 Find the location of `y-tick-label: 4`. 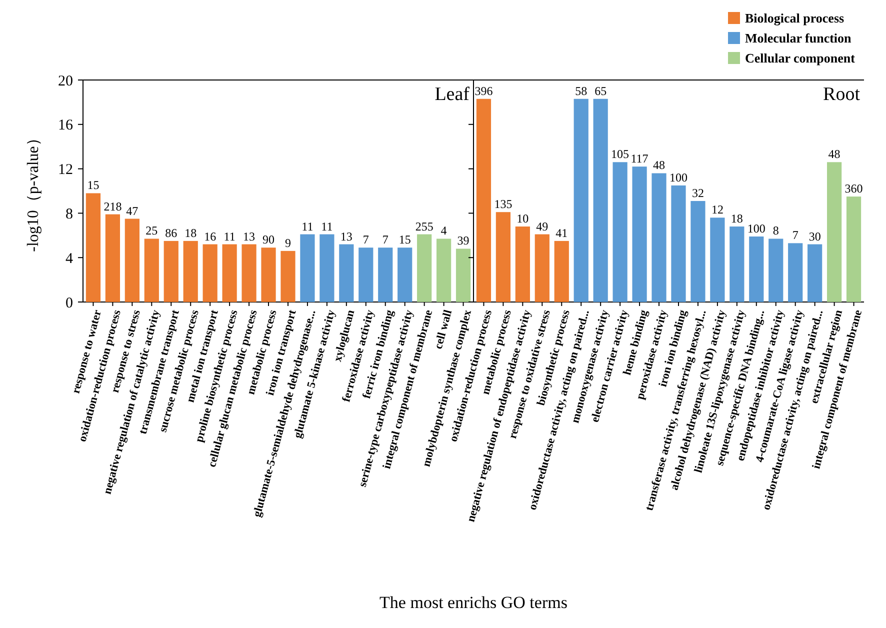

y-tick-label: 4 is located at coordinates (70, 258).